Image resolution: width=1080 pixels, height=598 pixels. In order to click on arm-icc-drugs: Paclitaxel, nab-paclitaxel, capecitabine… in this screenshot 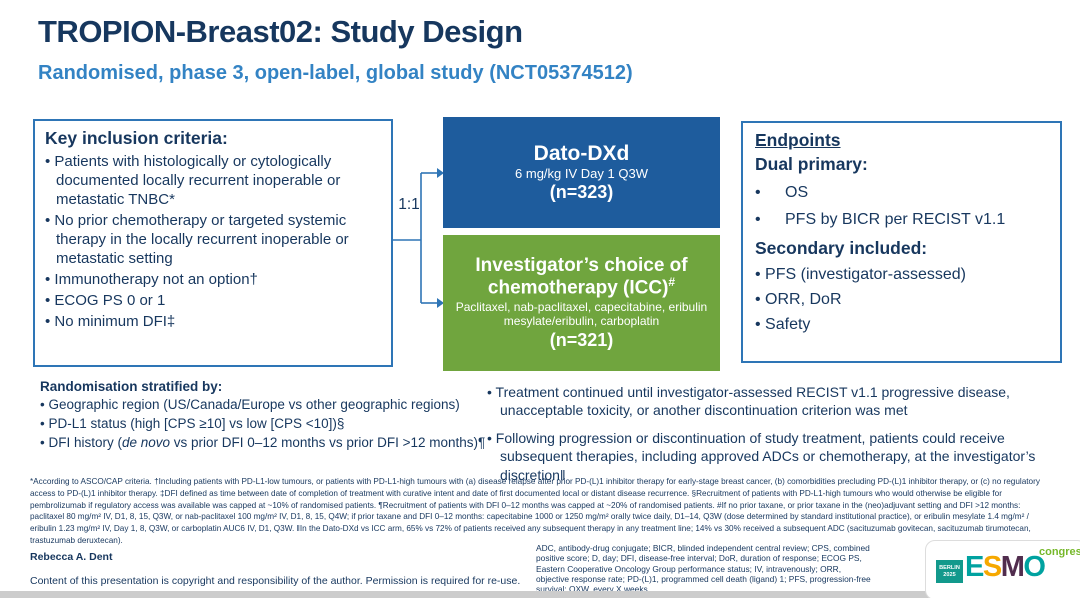, I will do `click(581, 314)`.